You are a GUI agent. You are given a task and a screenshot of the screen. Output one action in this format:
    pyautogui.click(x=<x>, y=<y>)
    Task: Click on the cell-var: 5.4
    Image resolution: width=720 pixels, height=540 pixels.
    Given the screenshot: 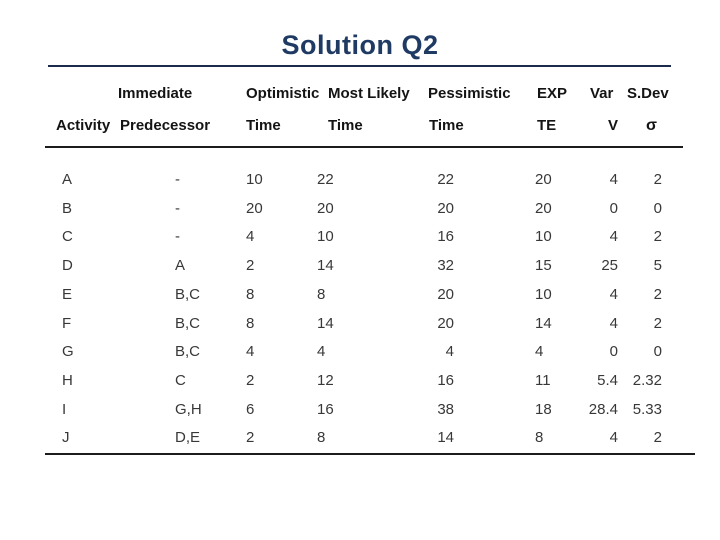 What is the action you would take?
    pyautogui.click(x=607, y=380)
    